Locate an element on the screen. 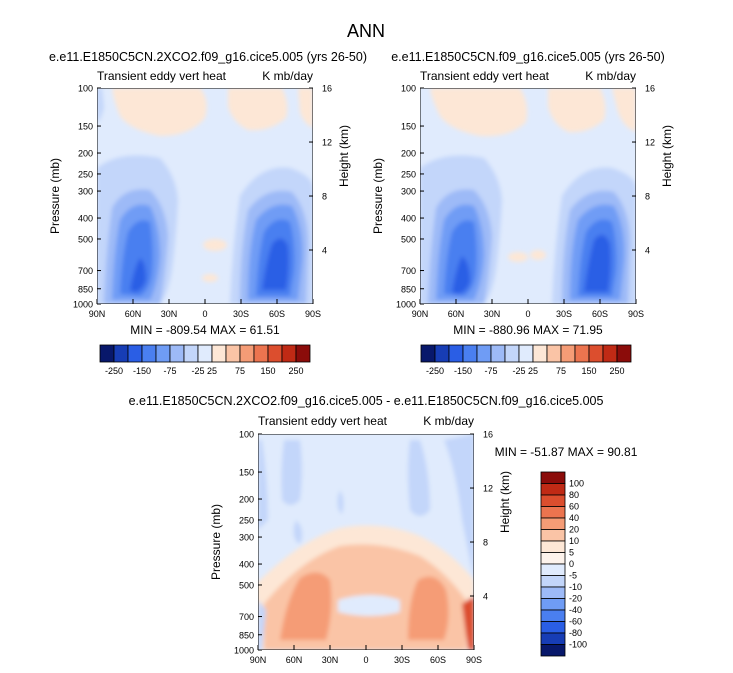  colorbar-label: -25 is located at coordinates (197, 371).